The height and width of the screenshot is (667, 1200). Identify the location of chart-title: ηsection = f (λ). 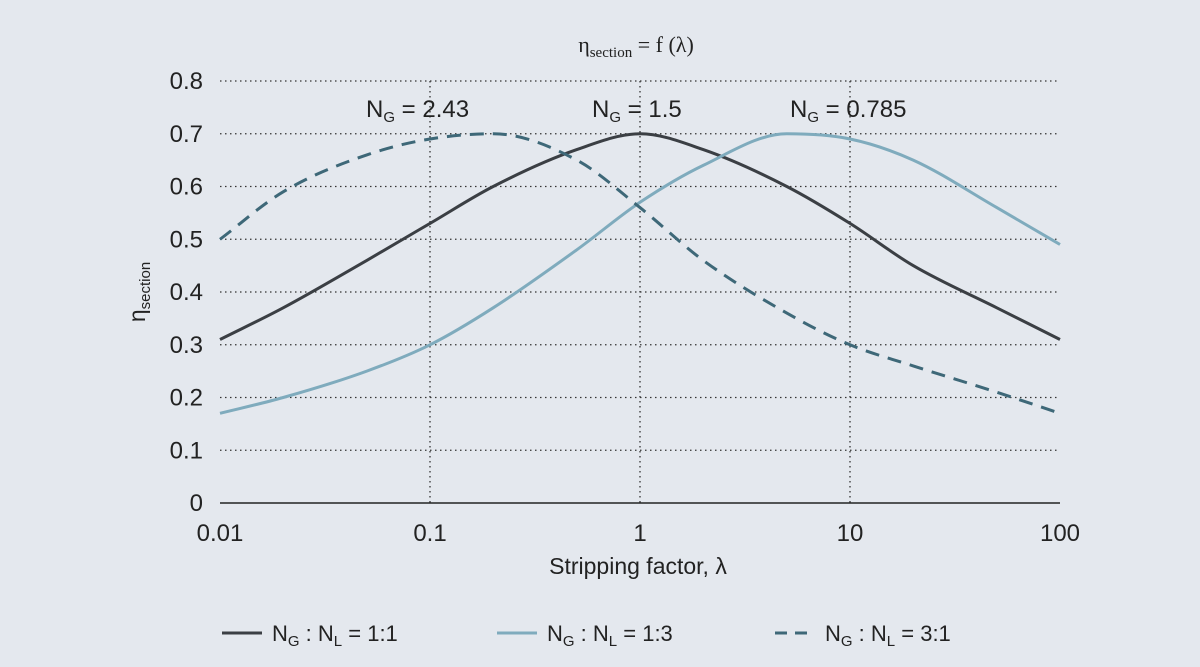
(636, 46).